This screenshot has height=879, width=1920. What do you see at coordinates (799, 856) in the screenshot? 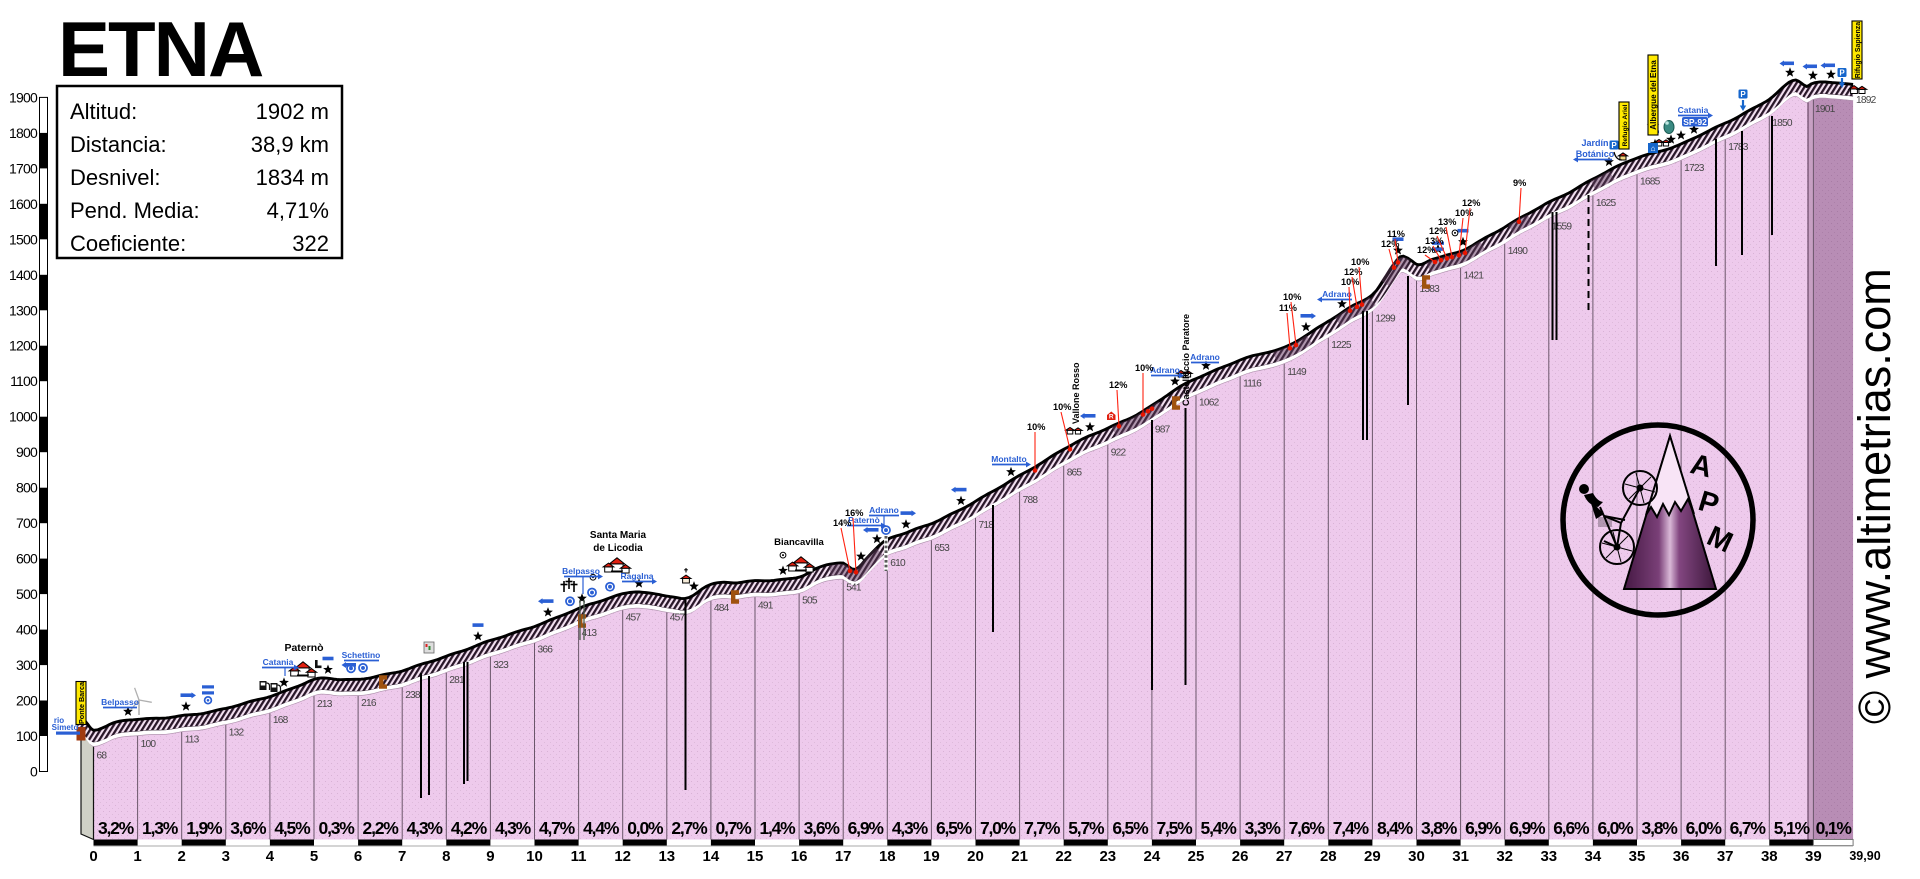
I see `svg-text: 16` at bounding box center [799, 856].